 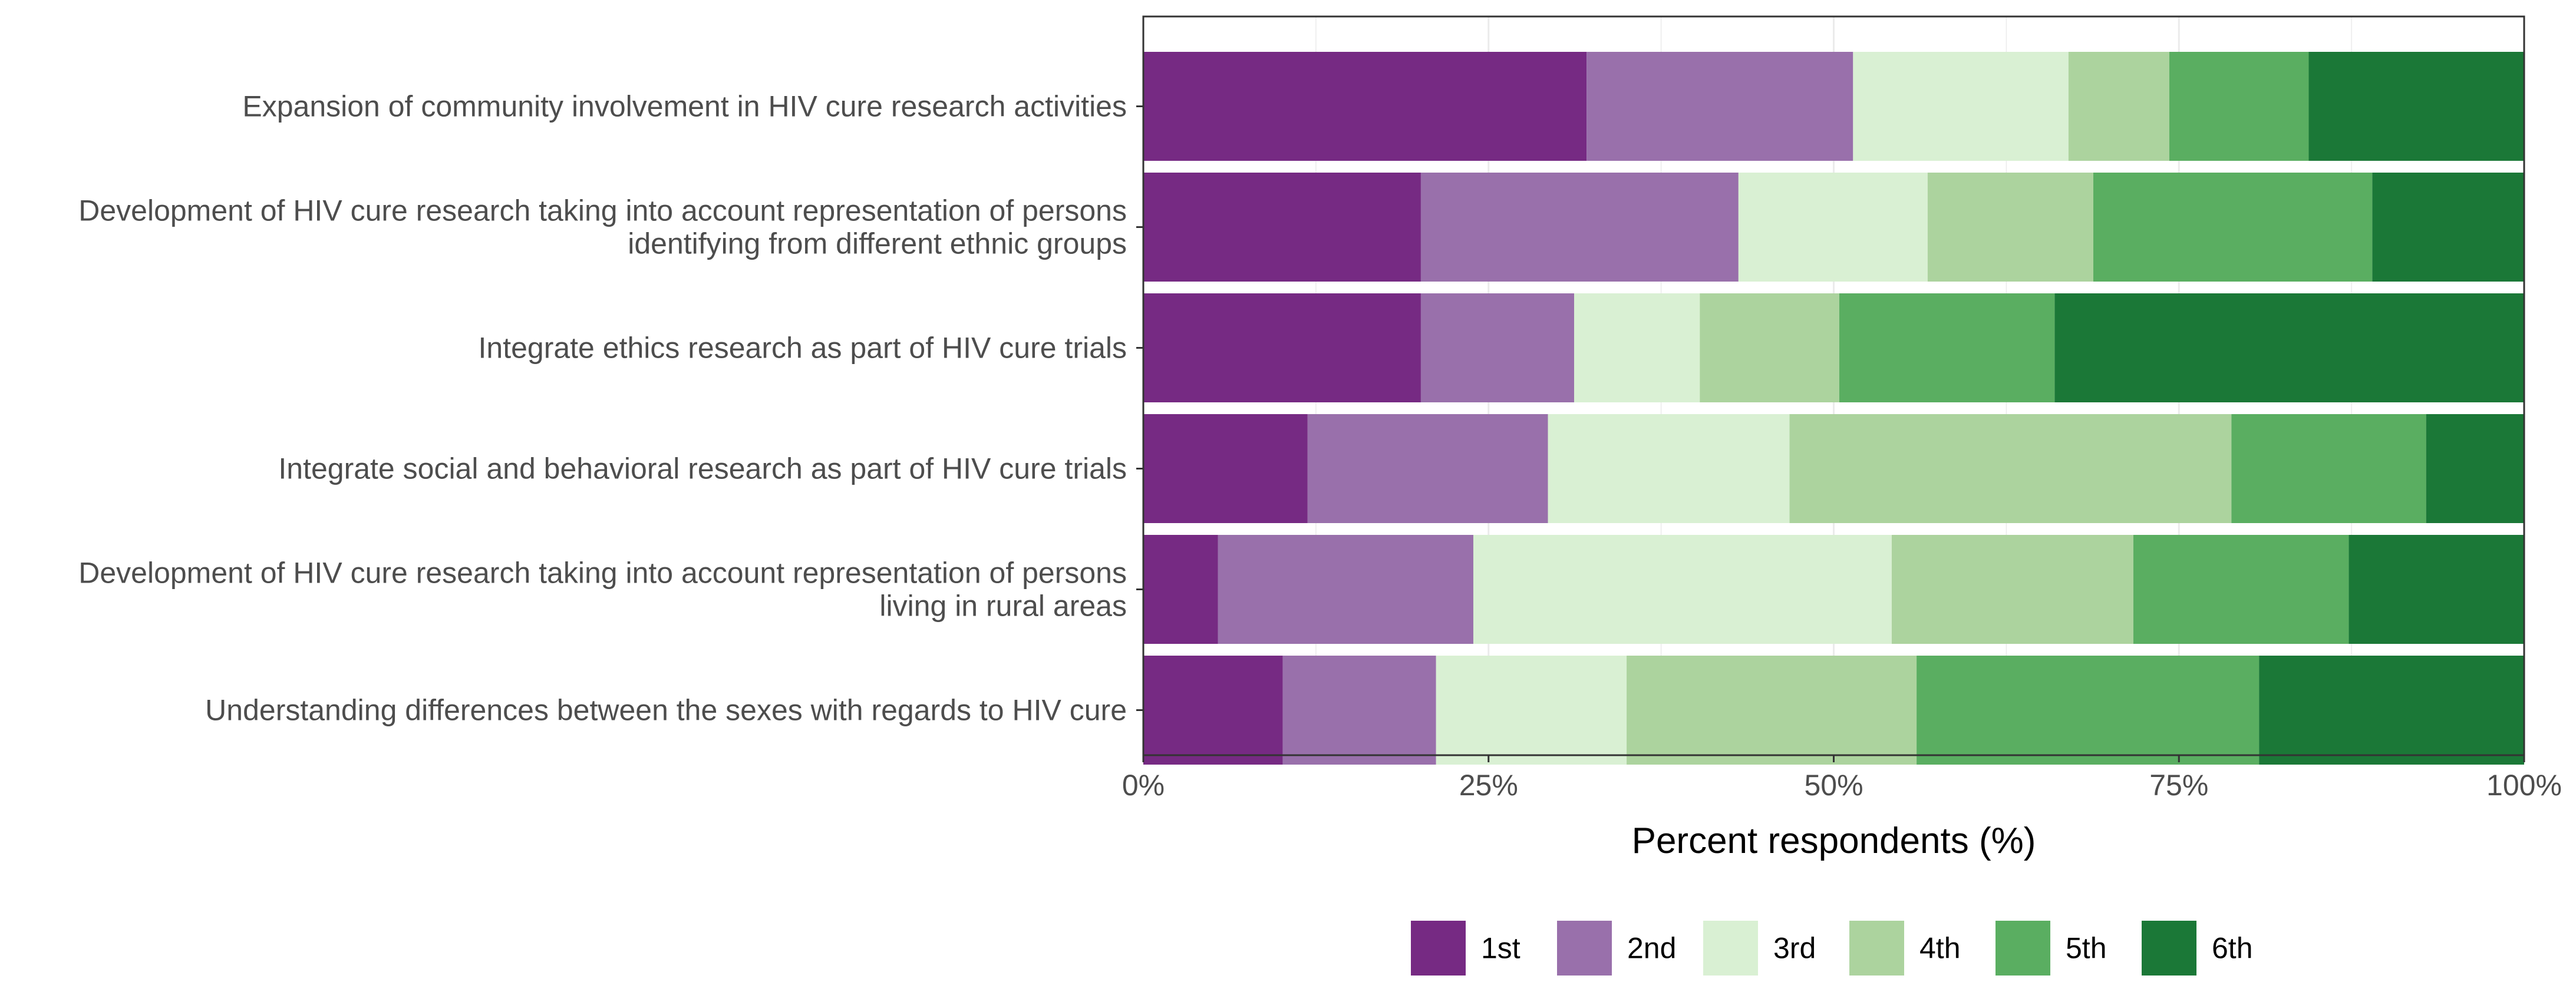 I want to click on bar-5-1st, so click(x=1181, y=589).